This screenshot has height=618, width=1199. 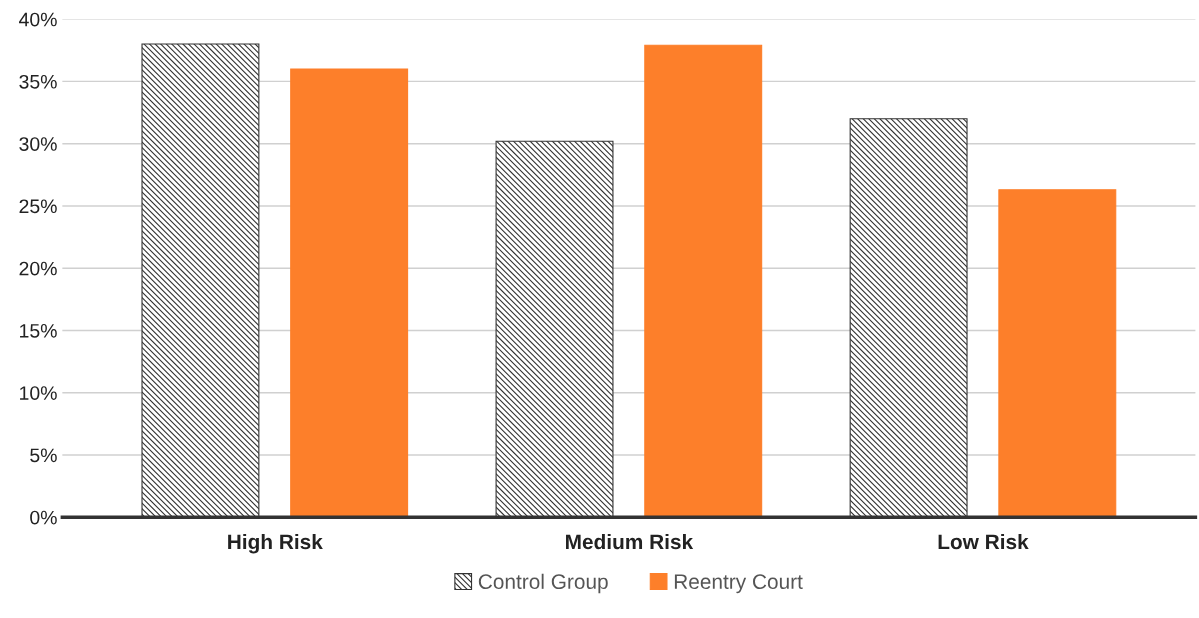 What do you see at coordinates (630, 541) in the screenshot?
I see `x-tick-label: Medium Risk` at bounding box center [630, 541].